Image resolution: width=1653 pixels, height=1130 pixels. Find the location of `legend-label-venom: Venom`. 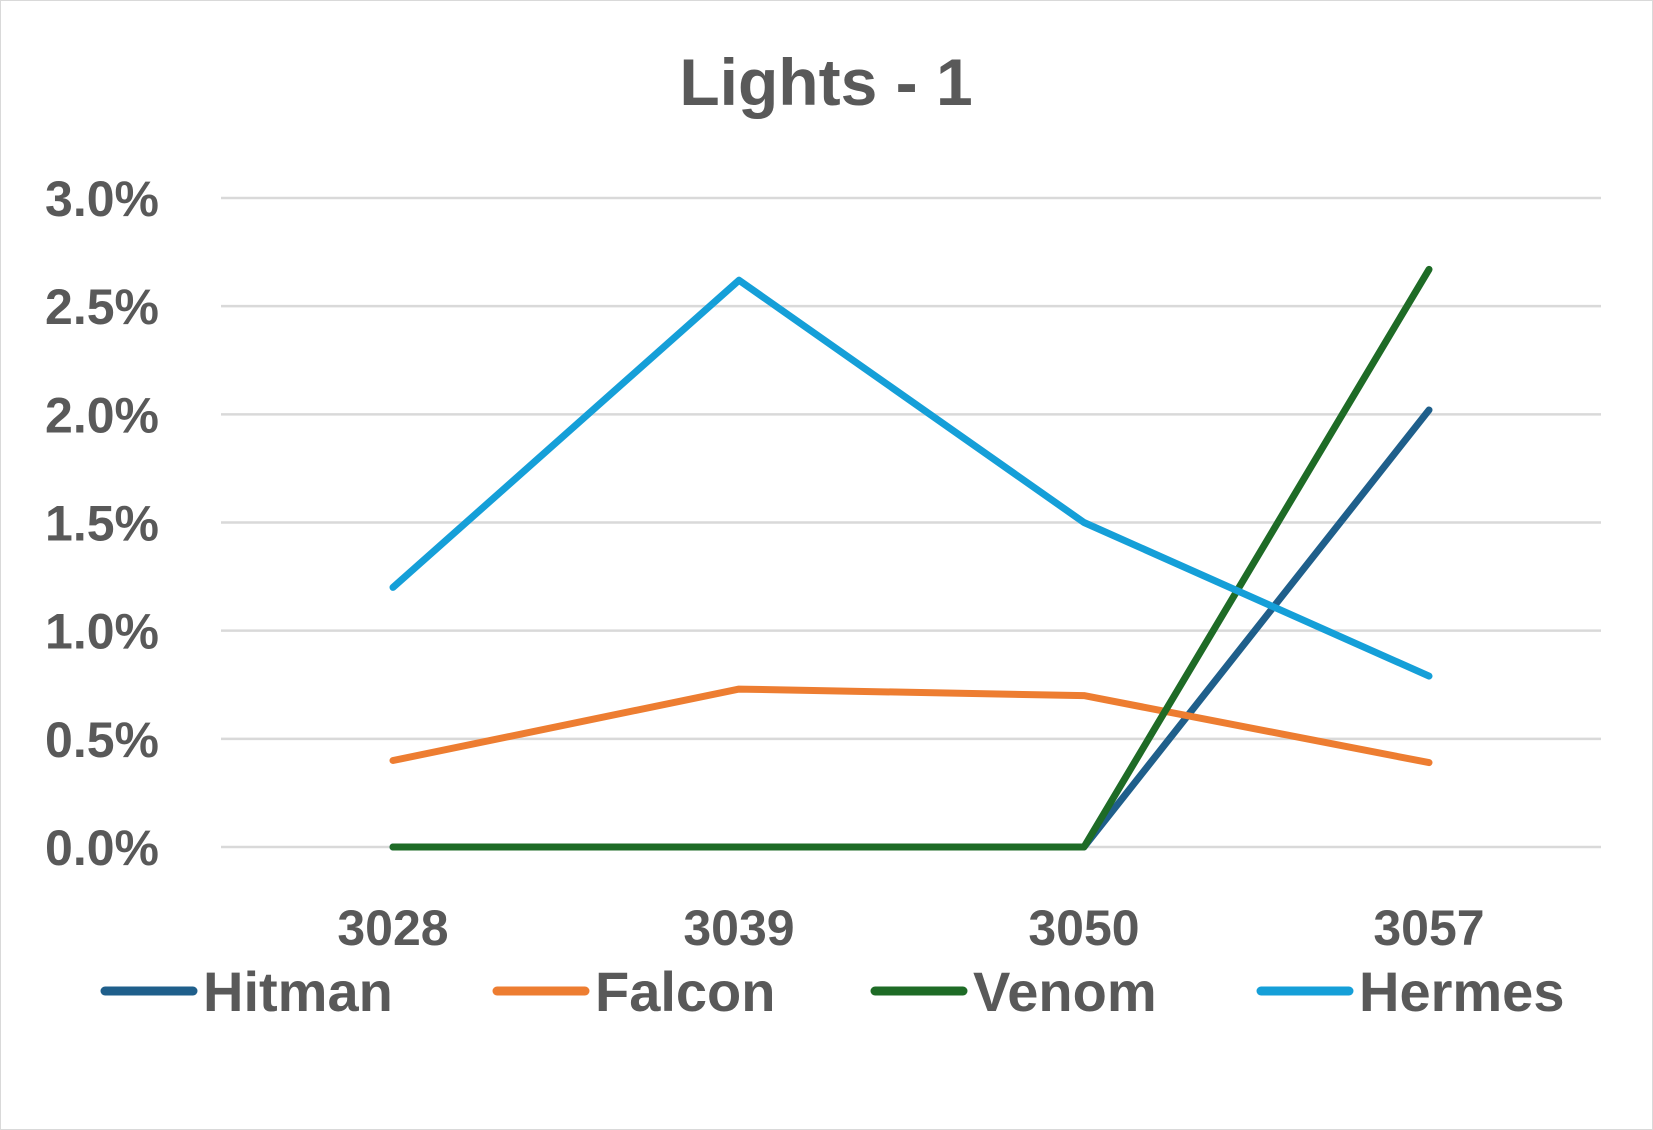

legend-label-venom: Venom is located at coordinates (1065, 991).